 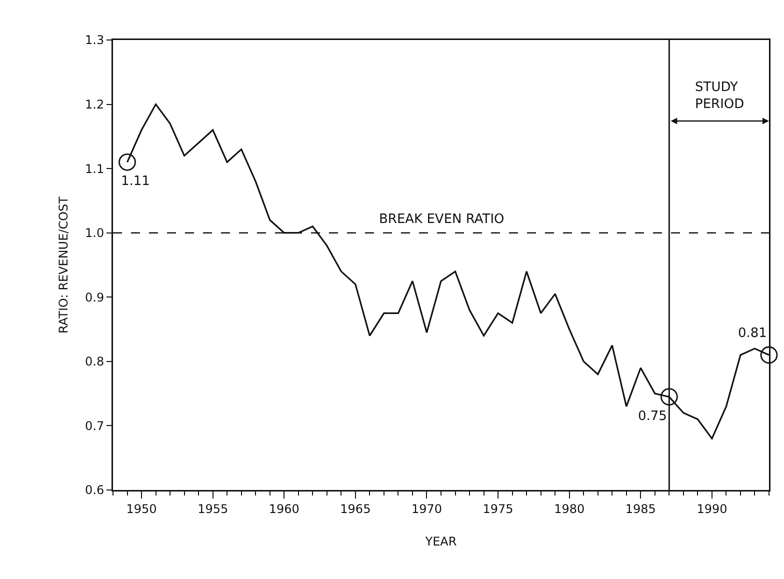 I want to click on y-axis-title: RATIO: REVENUE/COST, so click(x=63, y=265).